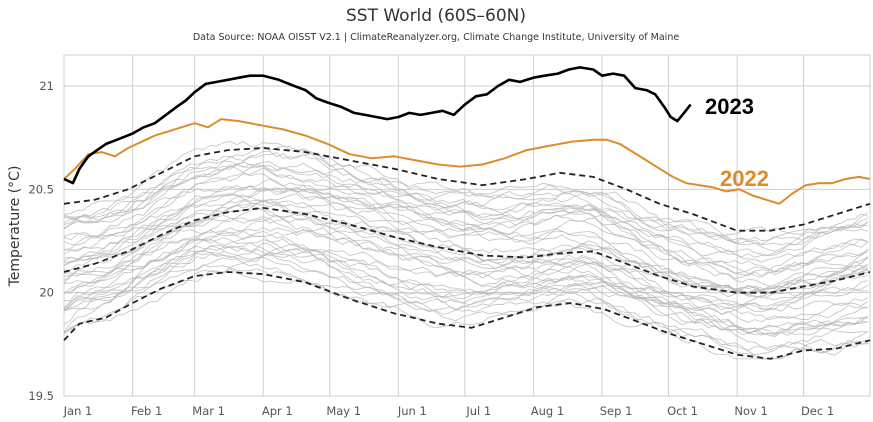  Describe the element at coordinates (817, 411) in the screenshot. I see `x-tick-label: Dec 1` at that location.